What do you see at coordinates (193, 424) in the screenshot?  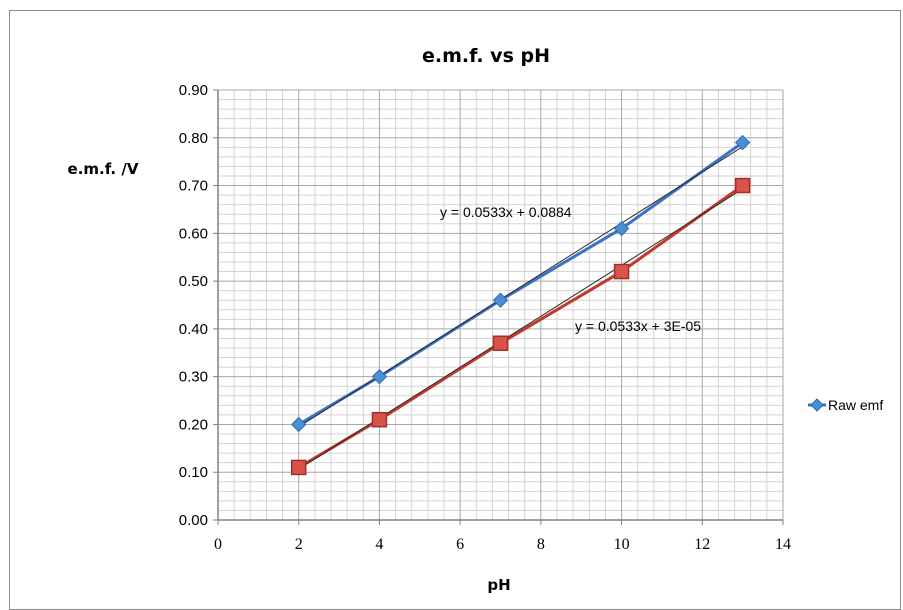 I see `y-tick-label: 0.20` at bounding box center [193, 424].